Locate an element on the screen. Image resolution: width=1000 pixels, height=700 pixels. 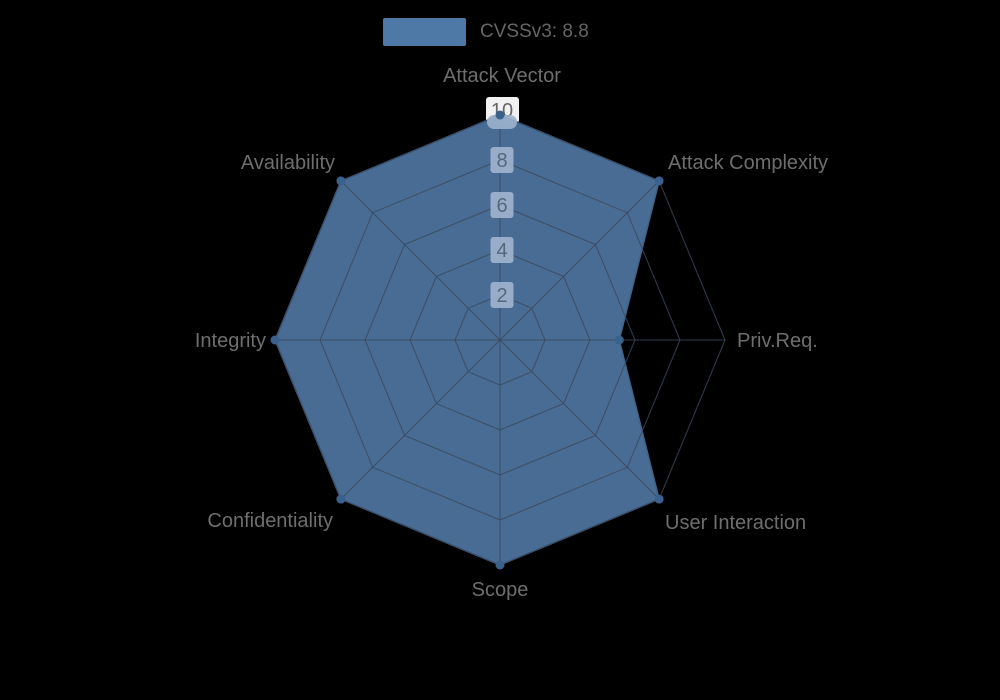
vertex-dot-availability is located at coordinates (341, 181).